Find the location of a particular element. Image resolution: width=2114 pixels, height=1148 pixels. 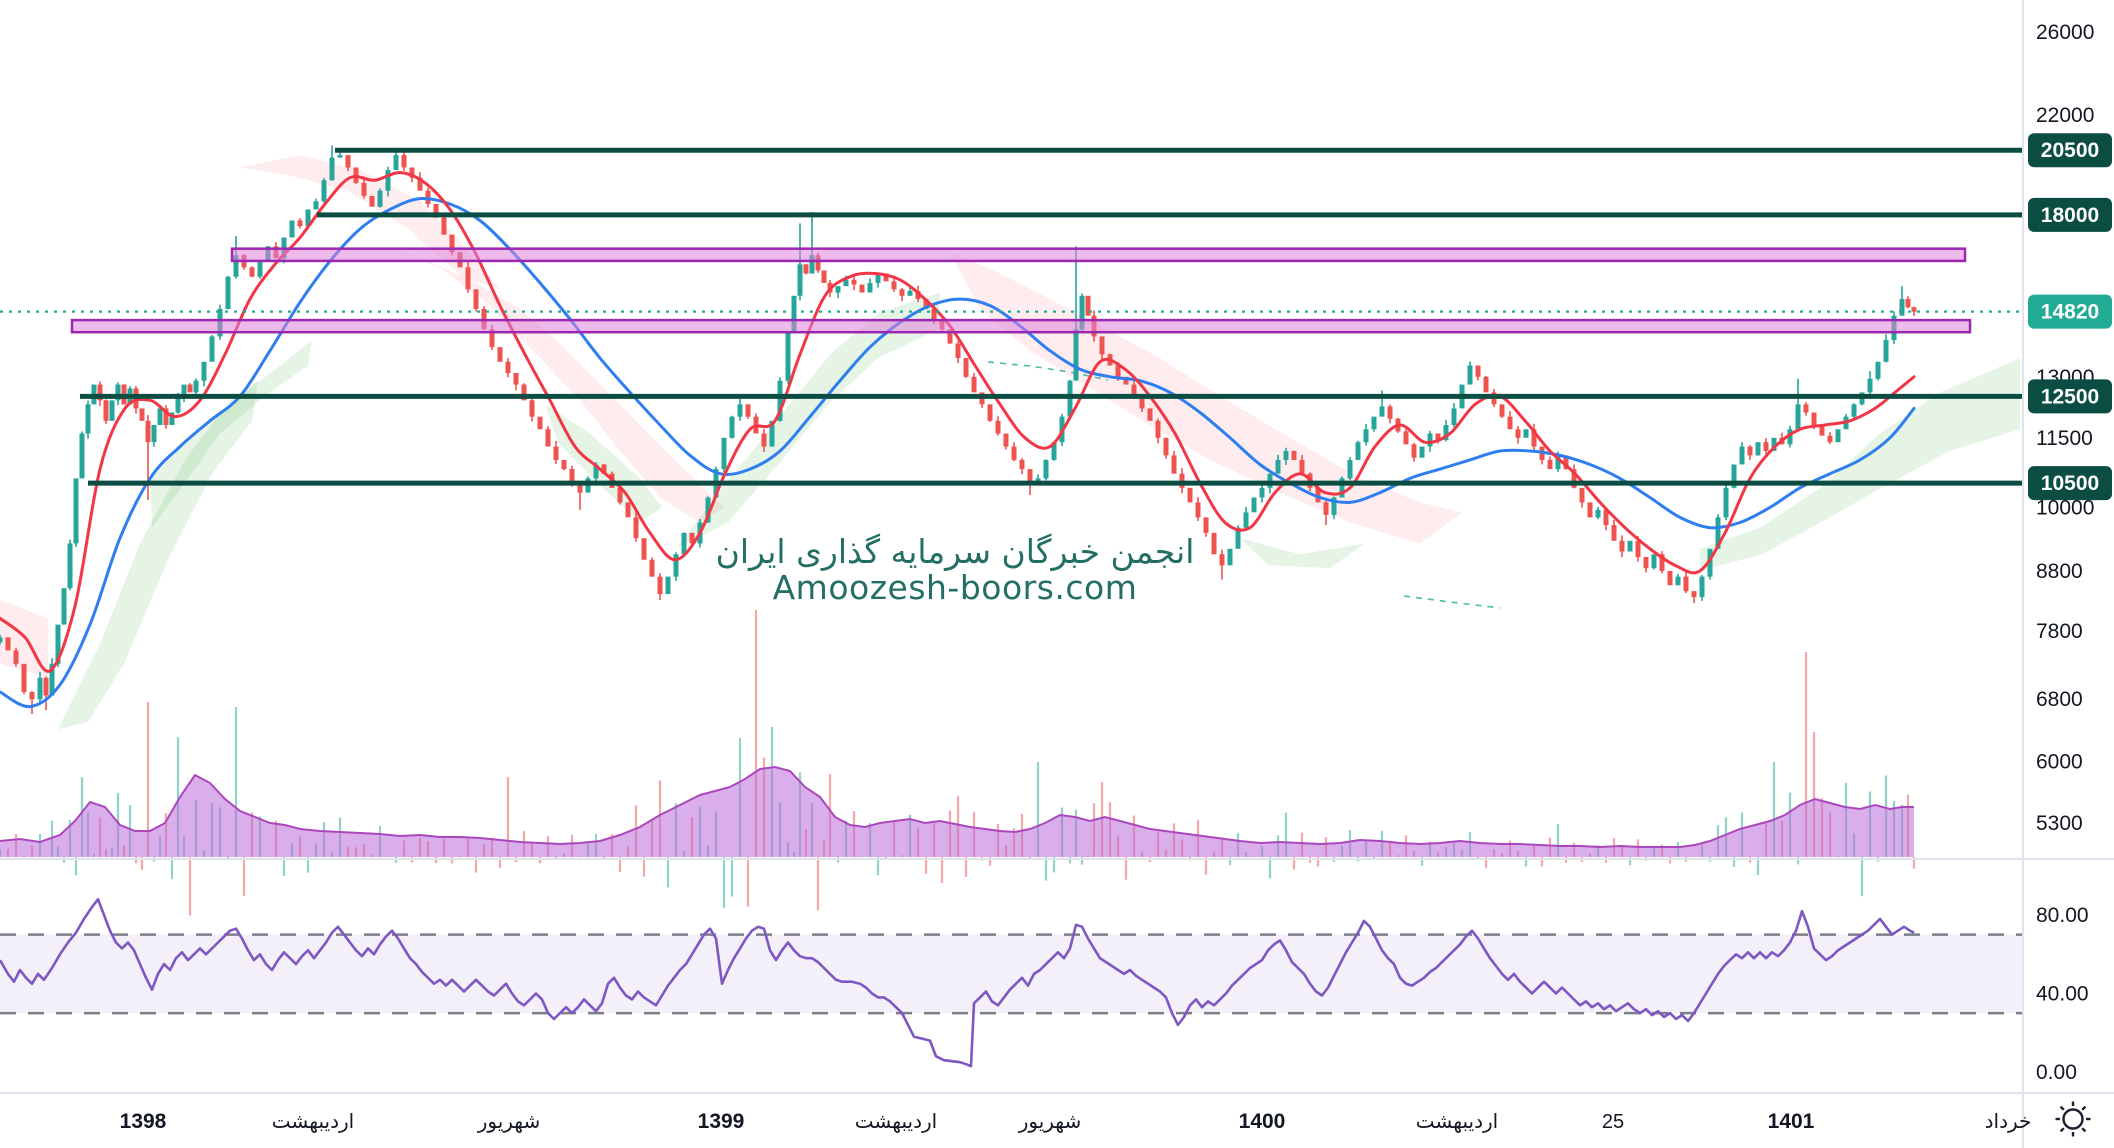

price-axis-label: 6800 is located at coordinates (2059, 699).